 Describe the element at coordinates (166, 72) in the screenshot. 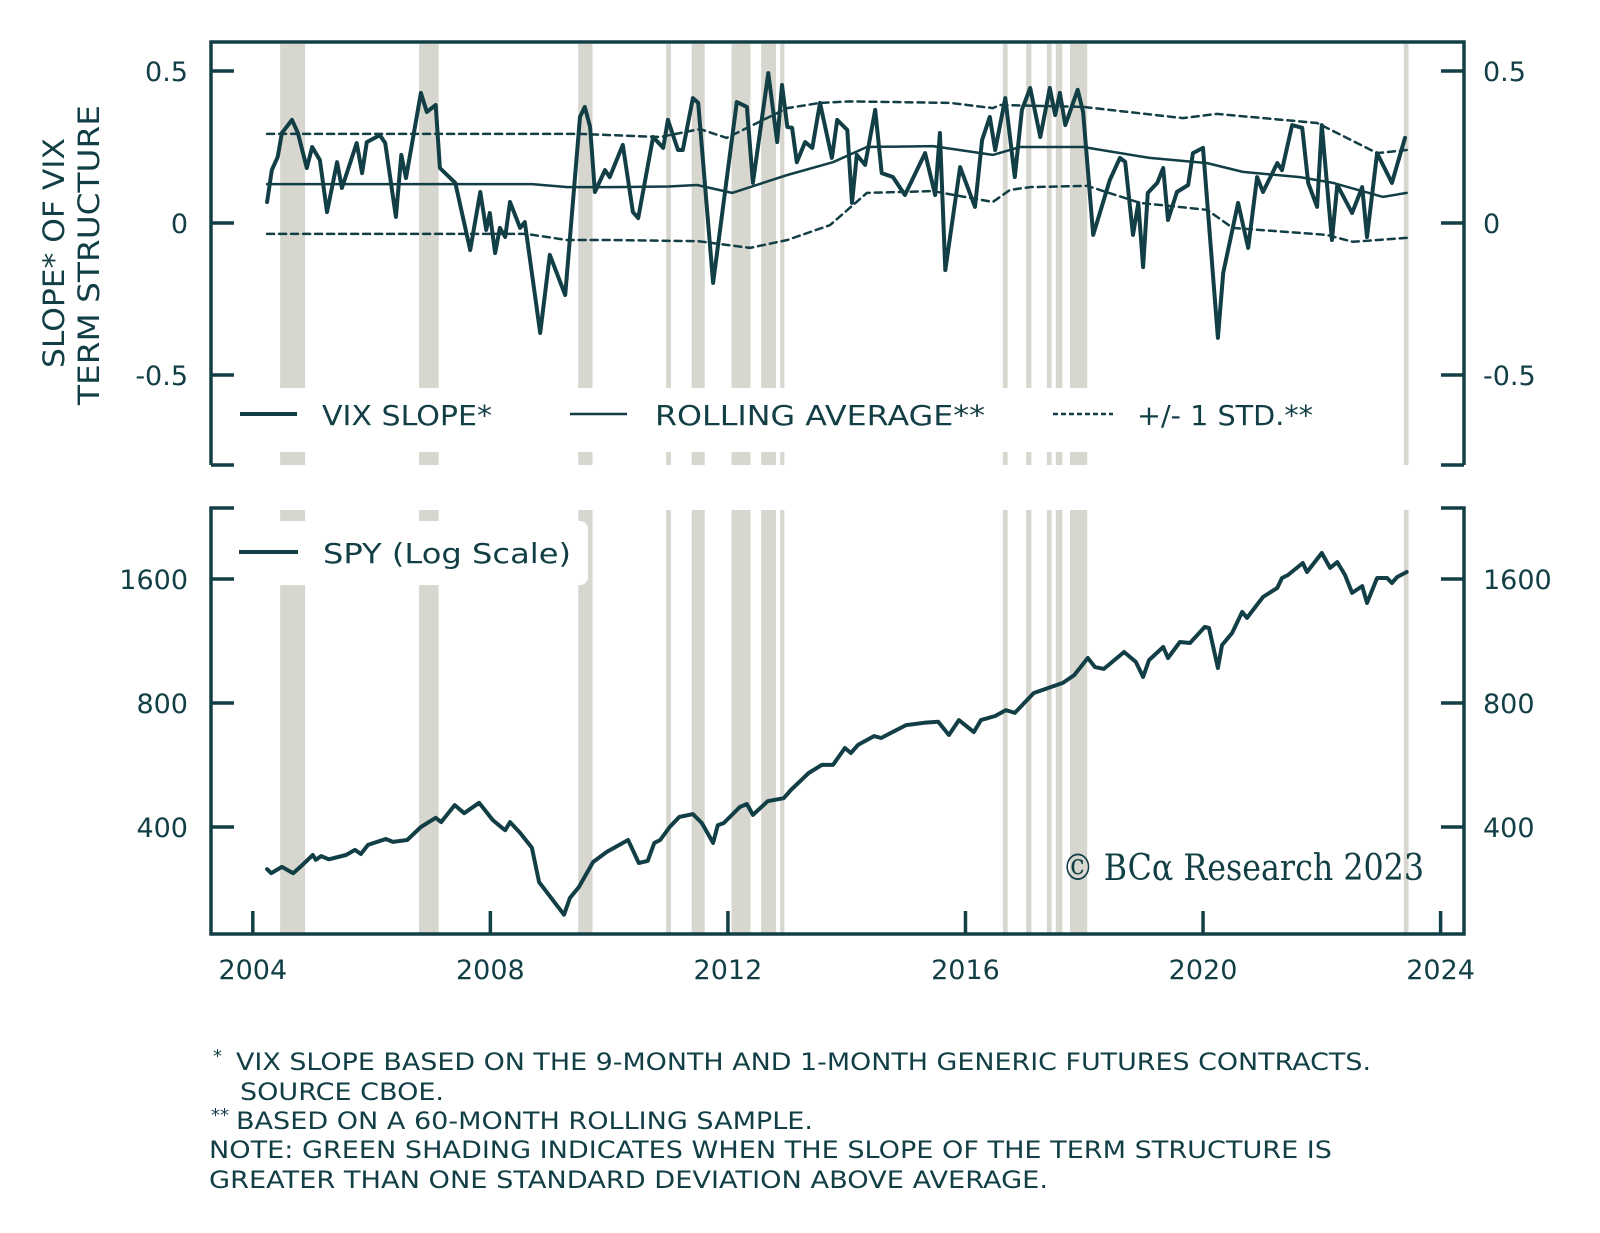

I see `y-tick-label-left: 0.5` at that location.